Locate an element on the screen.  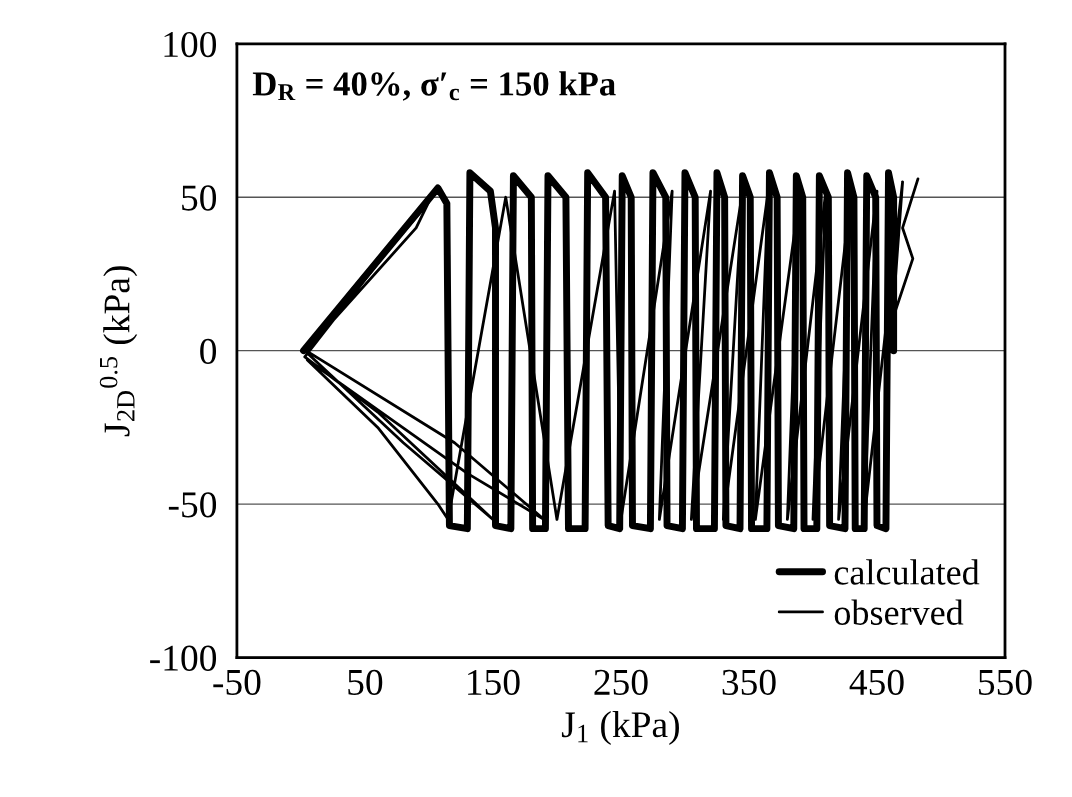
x-tick-label: 550 is located at coordinates (1005, 682).